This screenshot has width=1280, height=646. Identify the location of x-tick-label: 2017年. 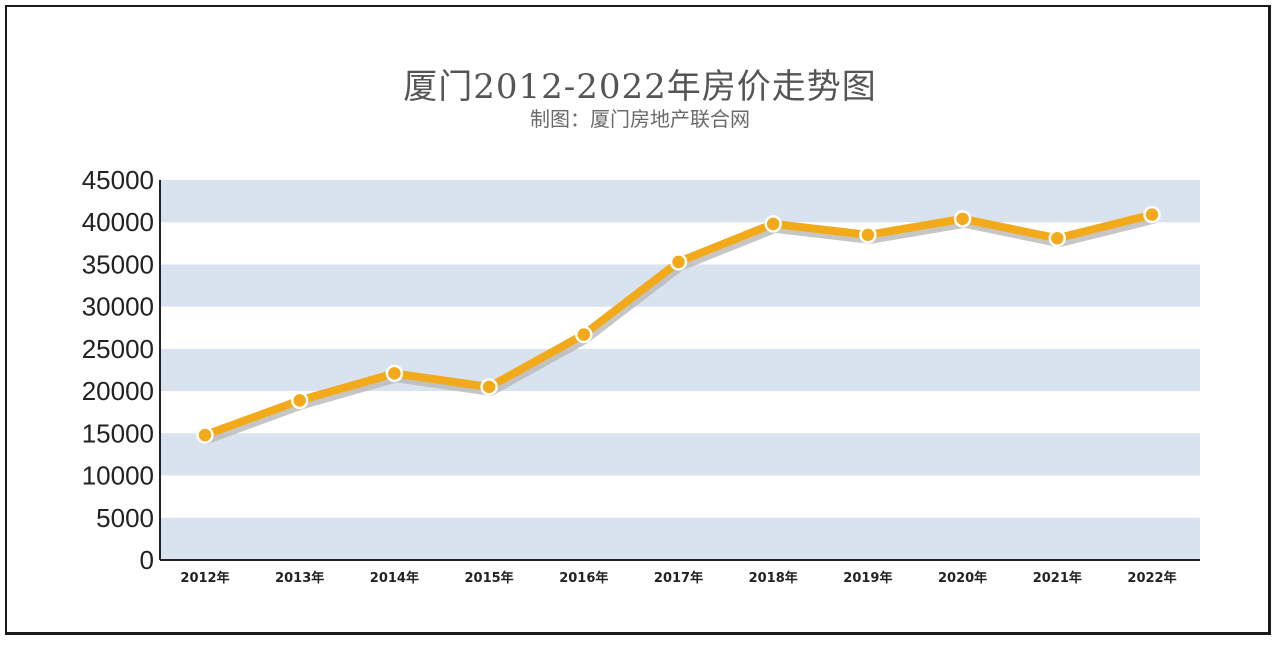
(678, 578).